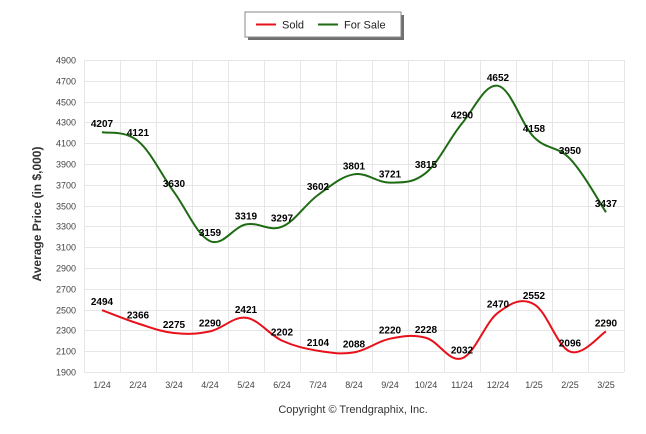  I want to click on y-tick-label: 4900, so click(66, 61).